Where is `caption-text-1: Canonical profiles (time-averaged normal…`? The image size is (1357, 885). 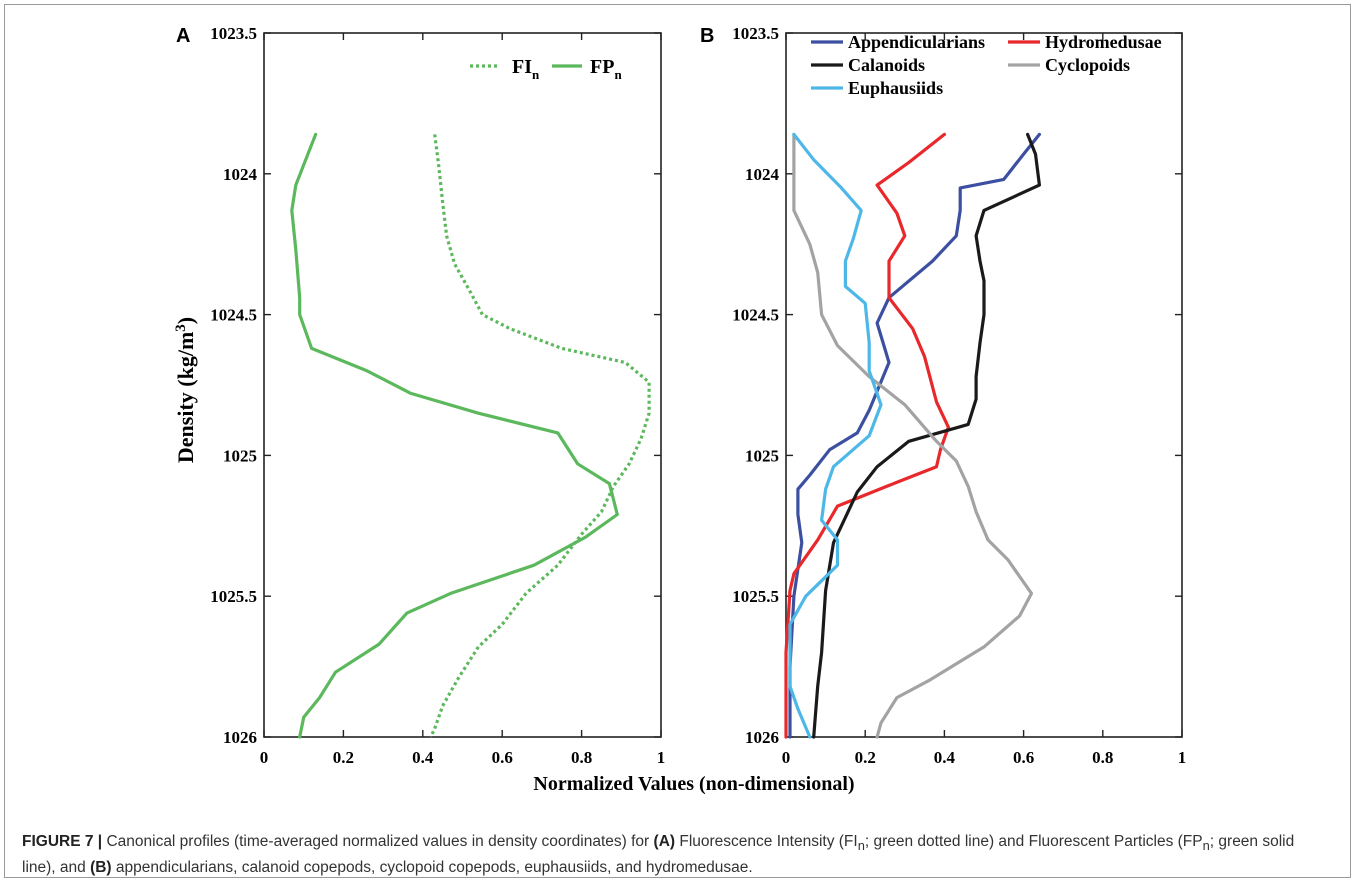
caption-text-1: Canonical profiles (time-averaged normal… is located at coordinates (378, 841).